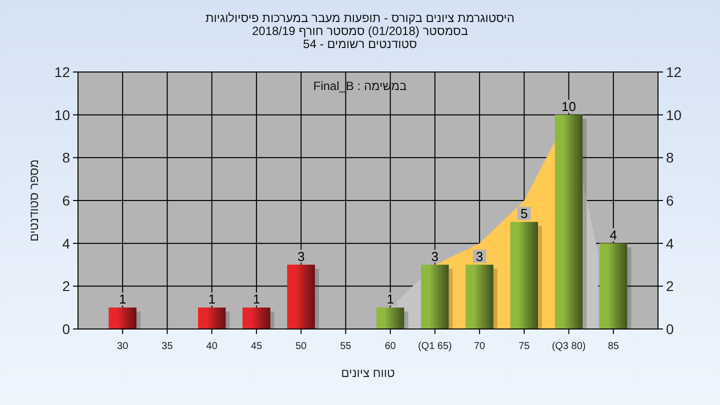 The height and width of the screenshot is (405, 720). I want to click on data-label: 4, so click(613, 234).